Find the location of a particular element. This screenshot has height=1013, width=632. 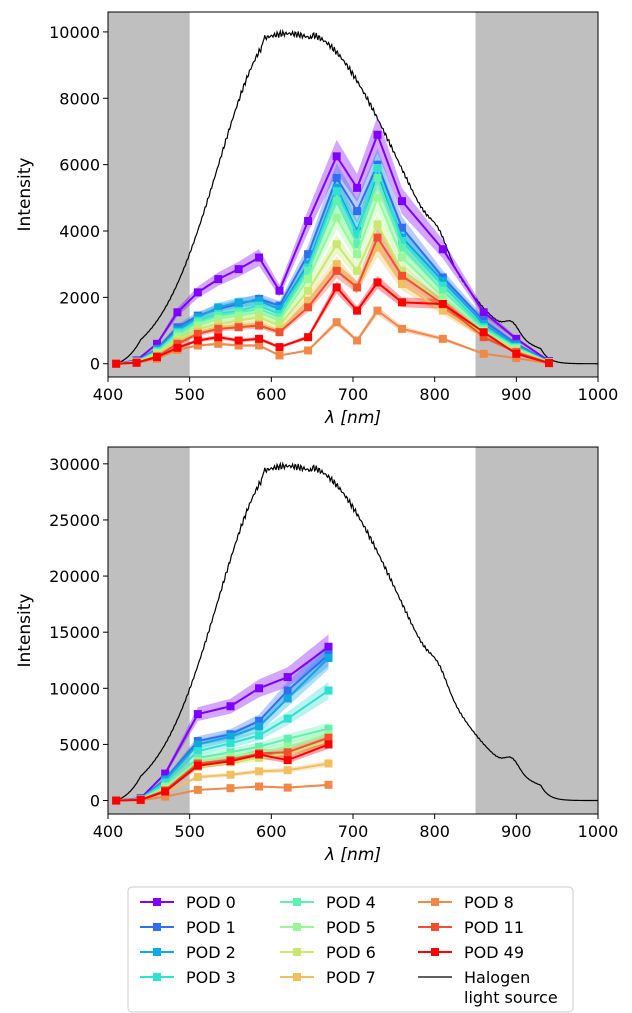

legend-label: Halogen light source is located at coordinates (511, 987).